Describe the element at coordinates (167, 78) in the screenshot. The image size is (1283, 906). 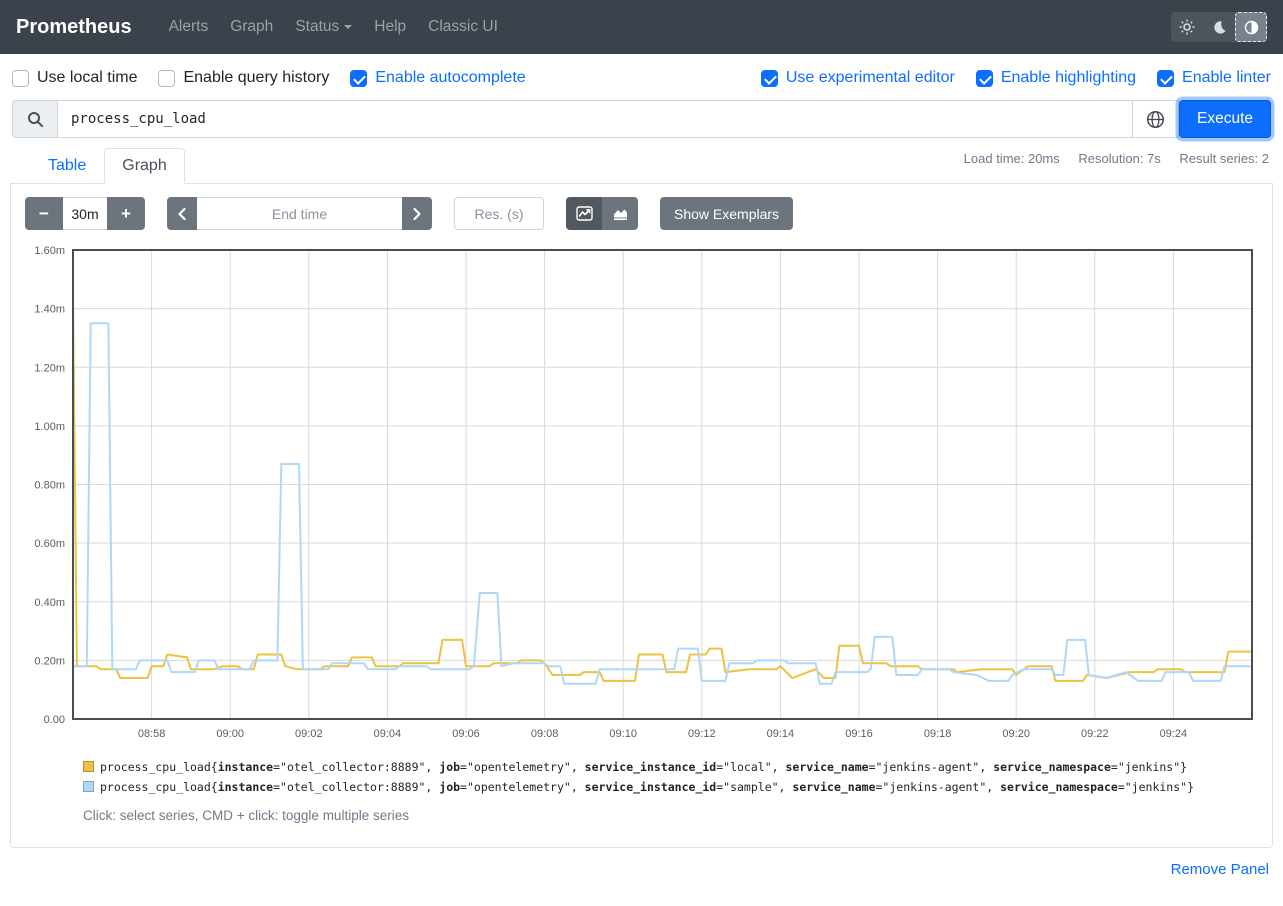
I see `enable-query-history-checkbox` at that location.